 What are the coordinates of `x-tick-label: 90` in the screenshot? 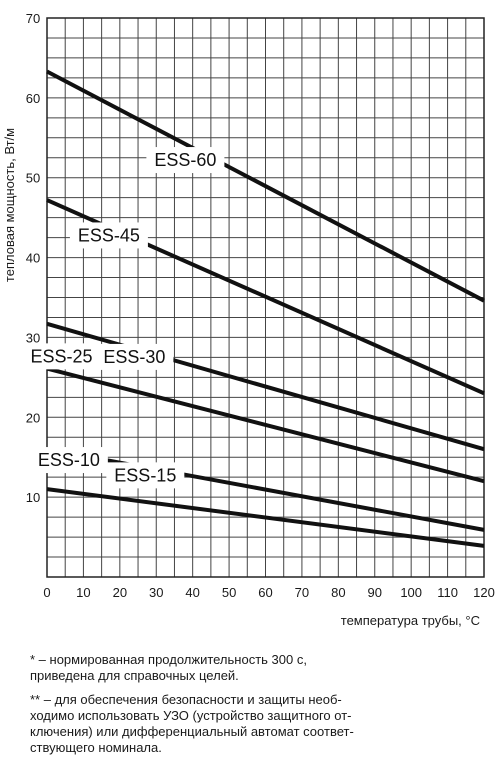 It's located at (375, 592).